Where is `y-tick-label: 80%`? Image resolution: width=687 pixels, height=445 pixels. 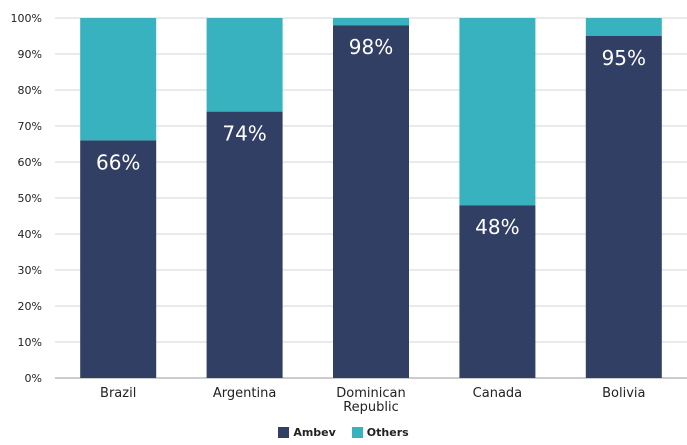 y-tick-label: 80% is located at coordinates (30, 90).